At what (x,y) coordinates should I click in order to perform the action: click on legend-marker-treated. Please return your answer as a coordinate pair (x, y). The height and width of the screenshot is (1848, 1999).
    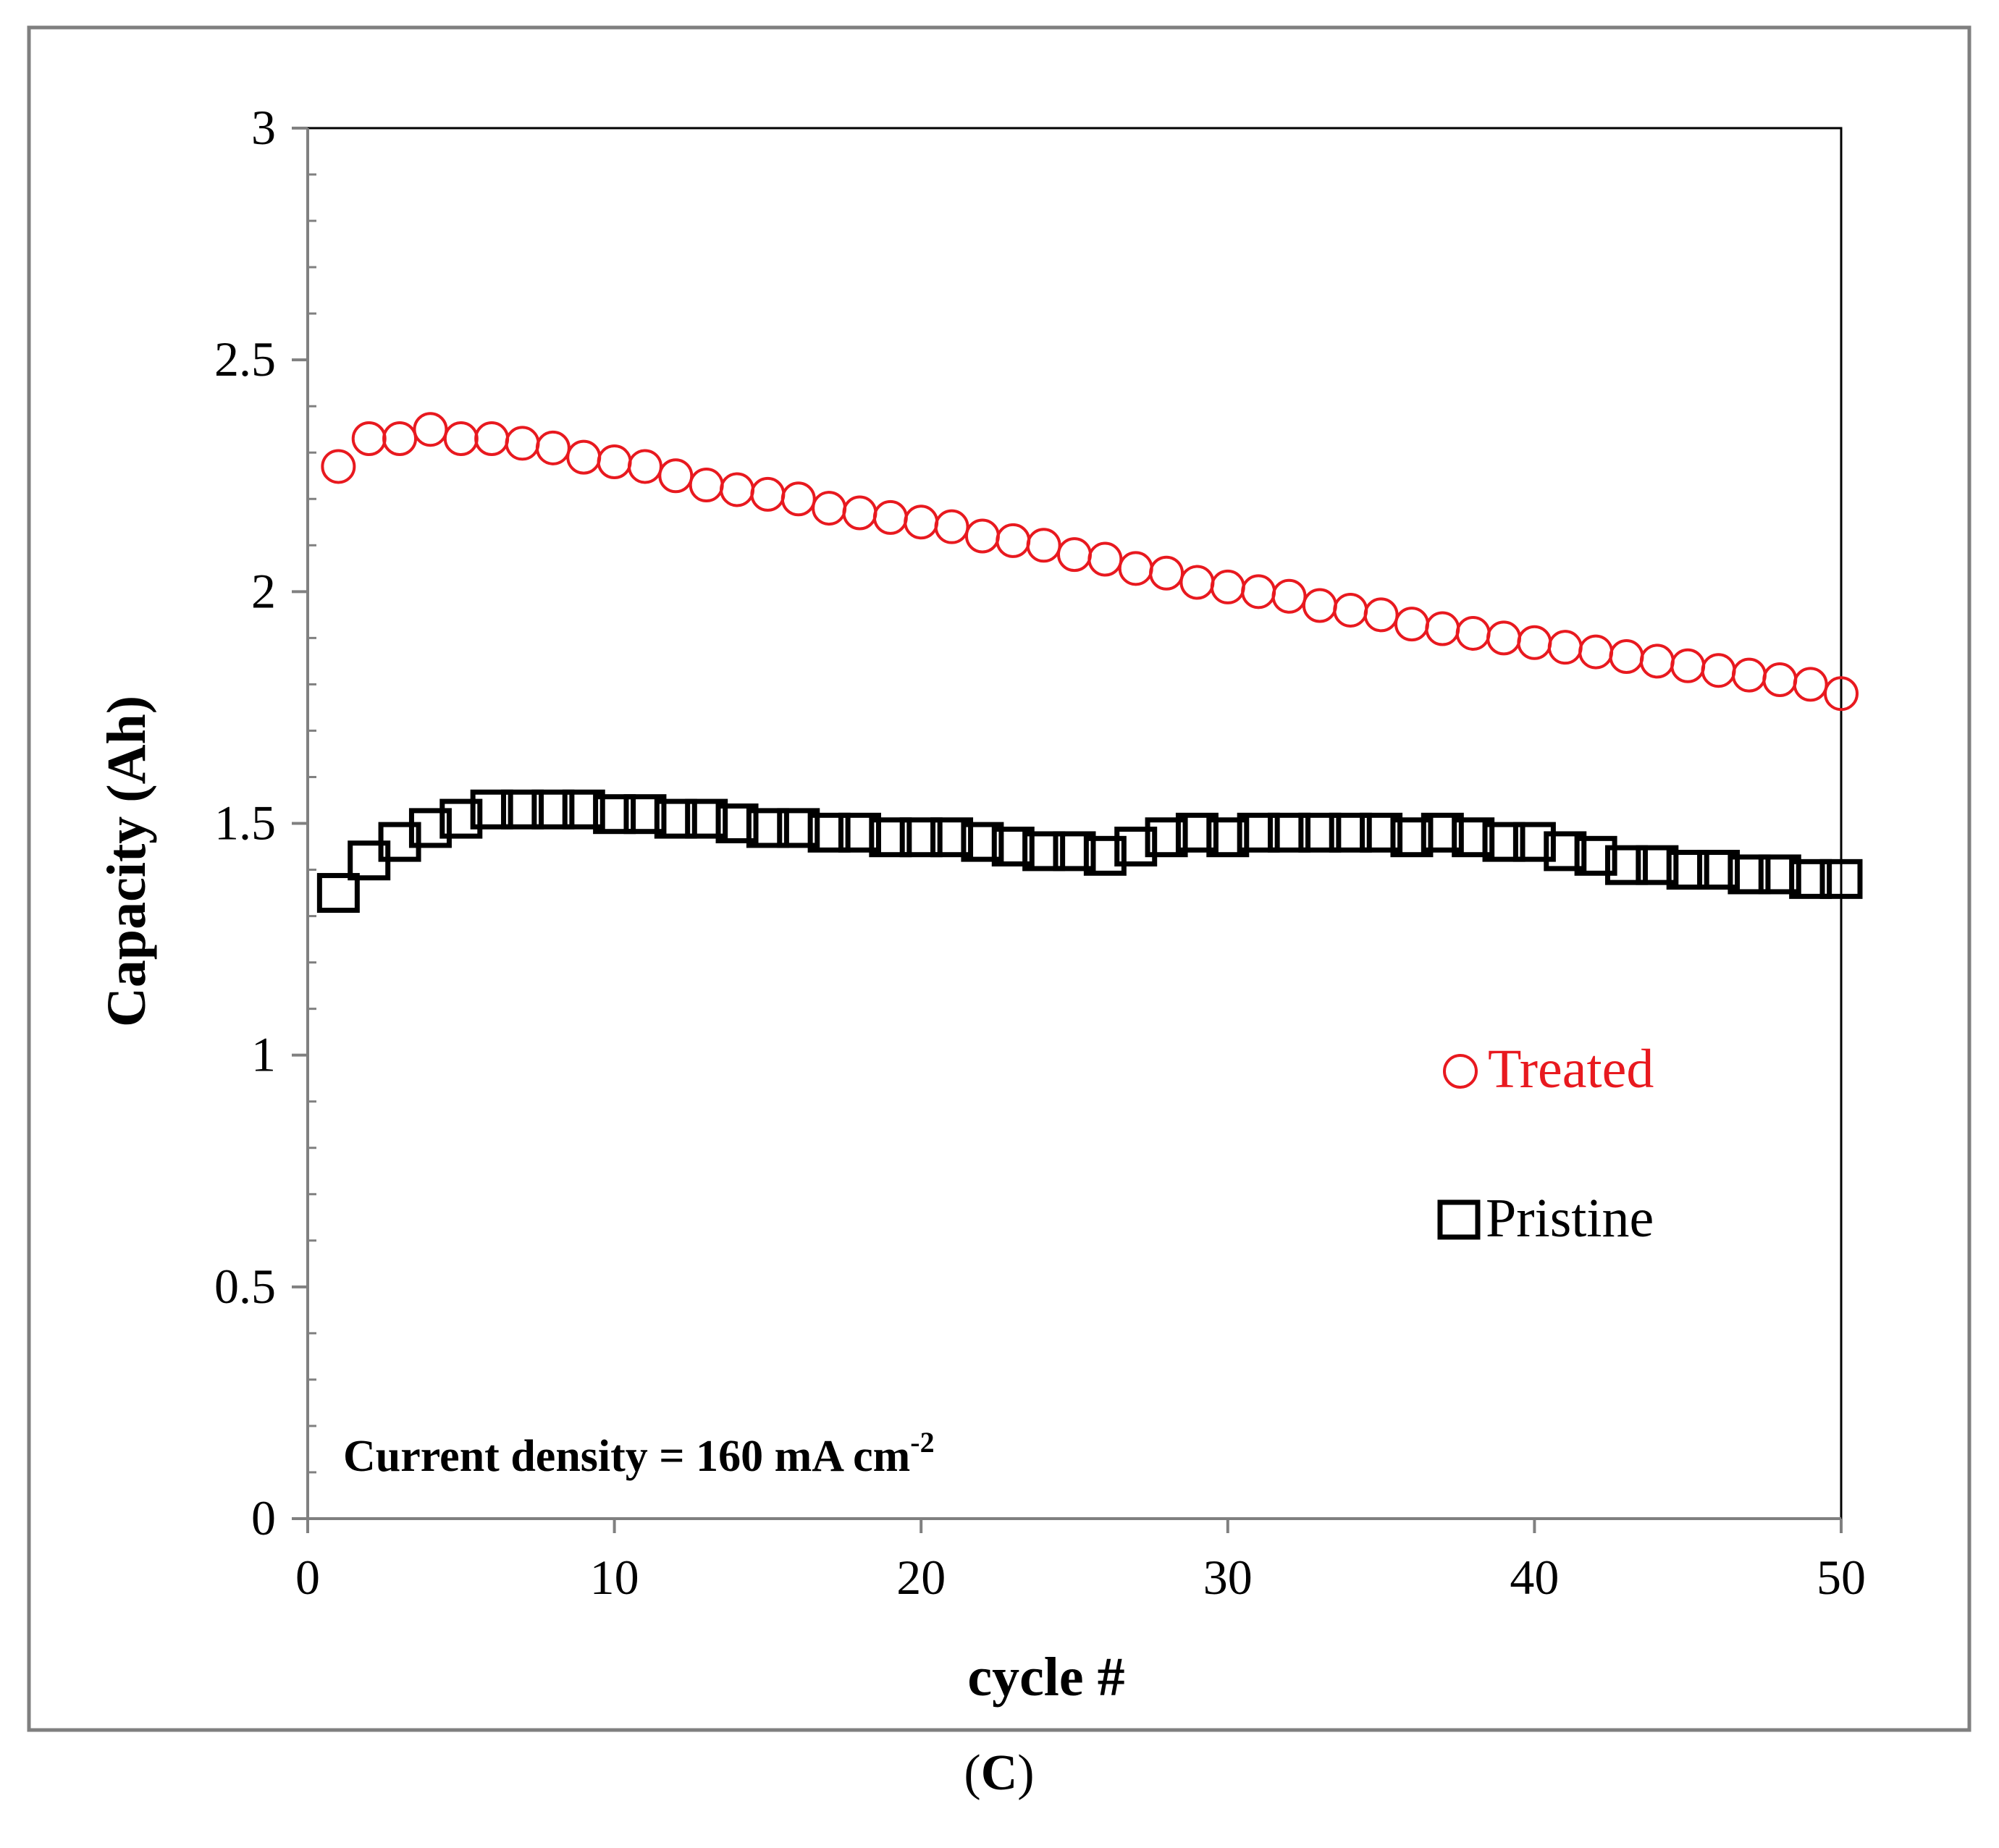
    Looking at the image, I should click on (1460, 1071).